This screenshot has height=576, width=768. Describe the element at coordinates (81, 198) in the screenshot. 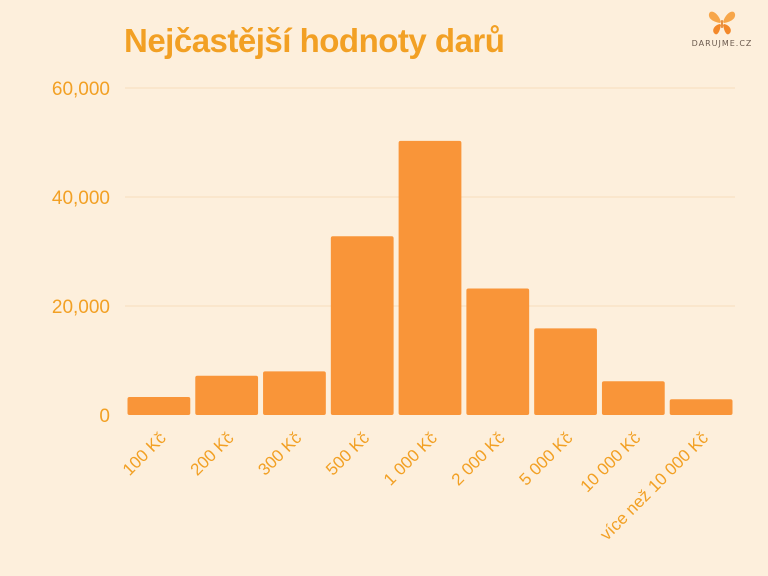

I see `y-tick-label: 40,000` at that location.